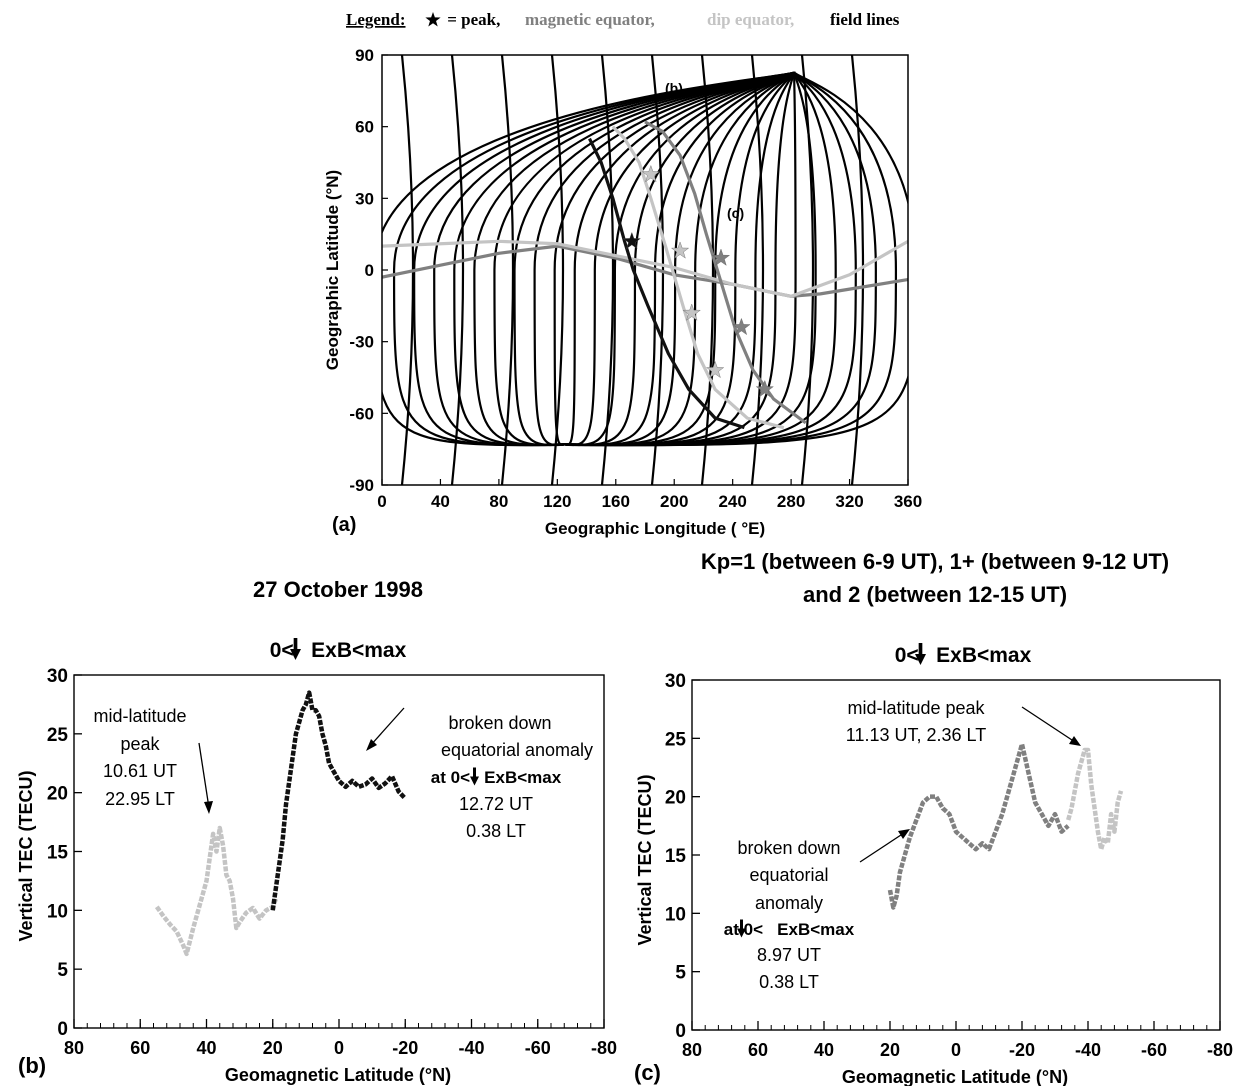  Describe the element at coordinates (538, 1048) in the screenshot. I see `panel-b-xtick-label: -60` at that location.